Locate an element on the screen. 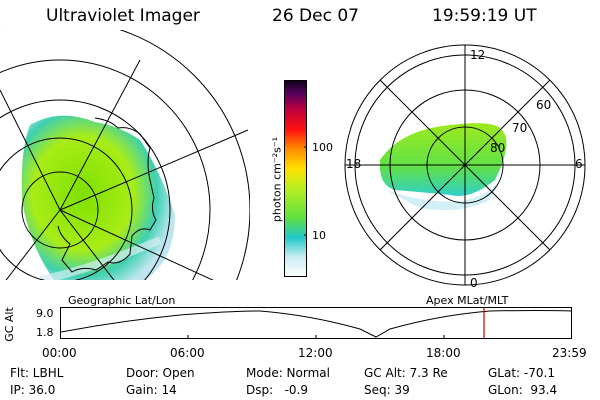 Image resolution: width=600 pixels, height=400 pixels. info-filter: Flt: LBHL is located at coordinates (37, 373).